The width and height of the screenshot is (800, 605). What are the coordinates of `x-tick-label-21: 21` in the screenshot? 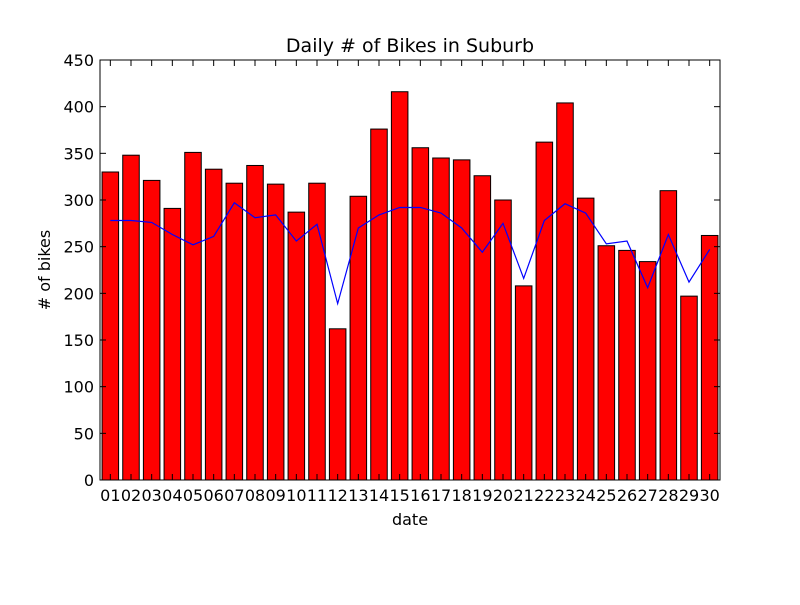 It's located at (523, 495).